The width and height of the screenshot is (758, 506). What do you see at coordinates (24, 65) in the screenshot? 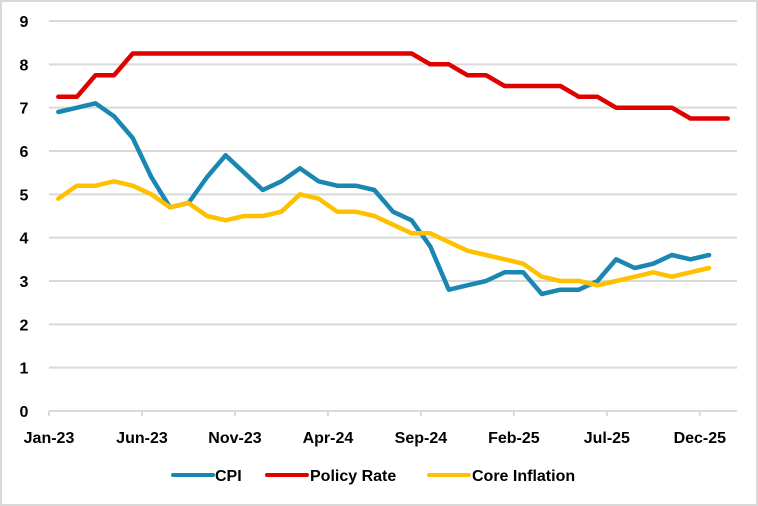
I see `y-tick-label: 8` at bounding box center [24, 65].